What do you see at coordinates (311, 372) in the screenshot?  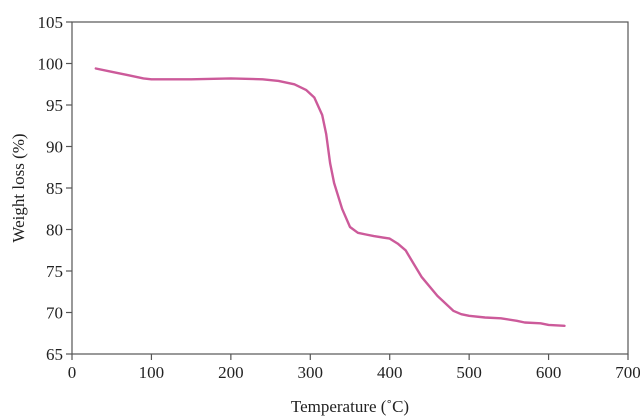 I see `x-tick-label: 300` at bounding box center [311, 372].